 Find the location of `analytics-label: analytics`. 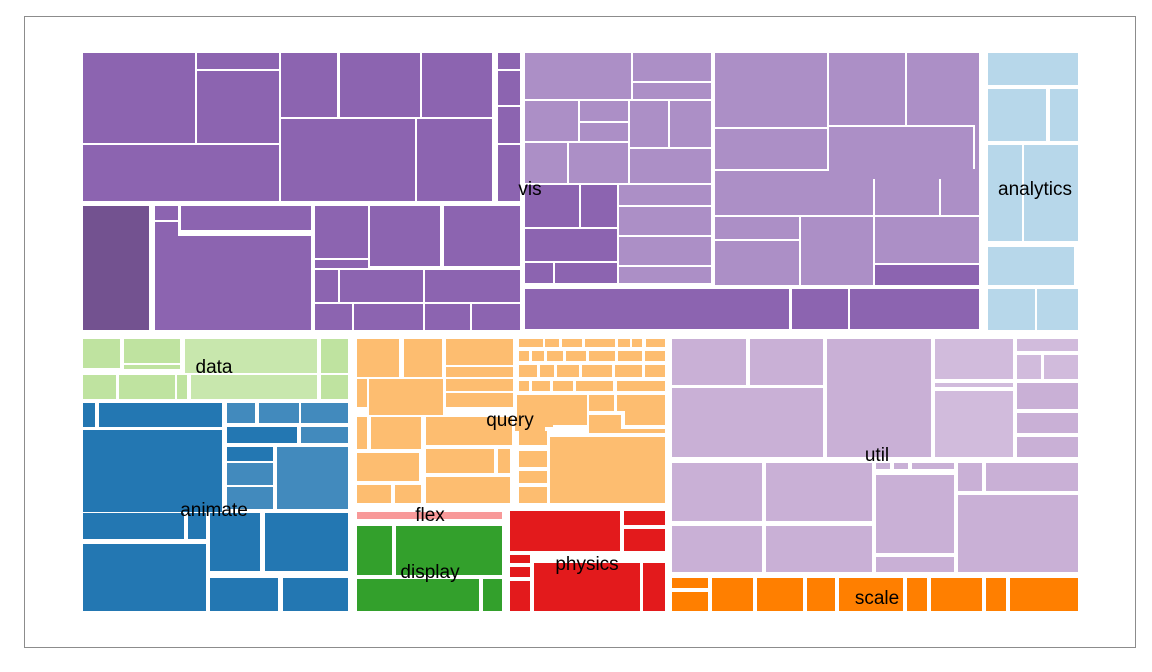

analytics-label: analytics is located at coordinates (1035, 189).